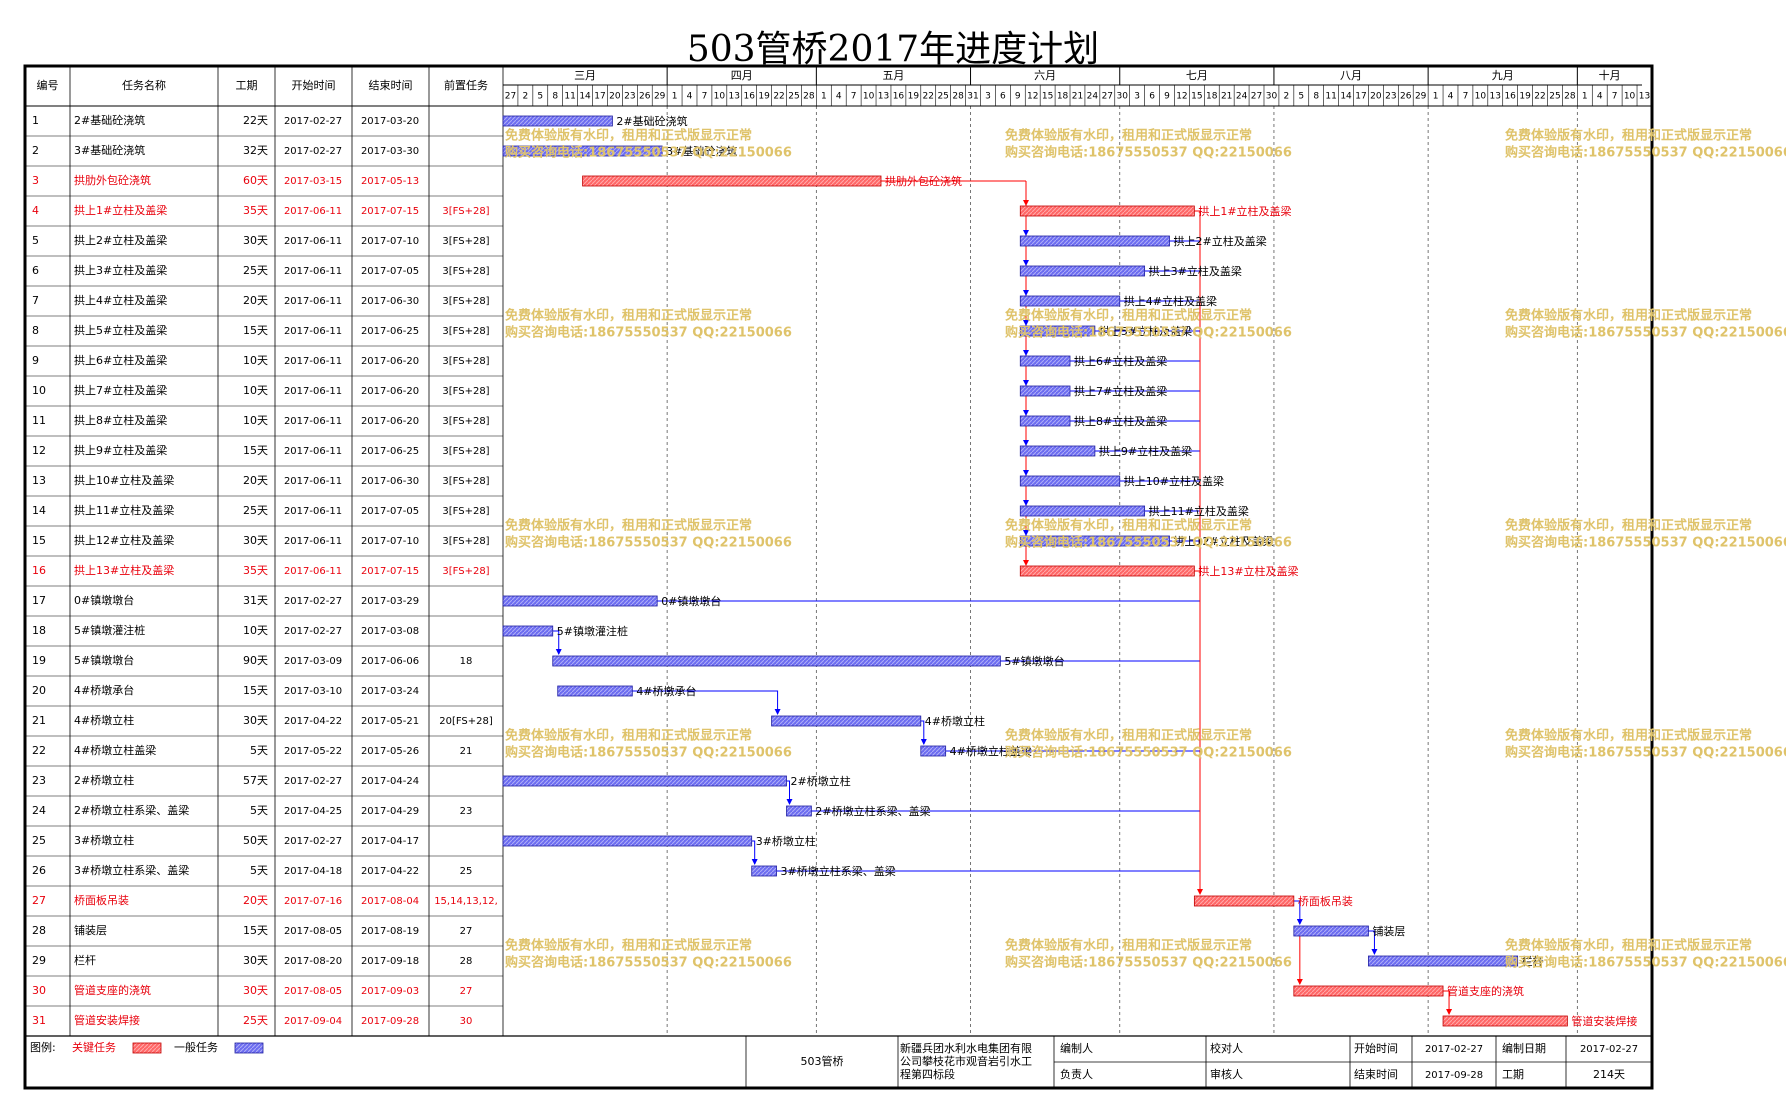  Describe the element at coordinates (585, 75) in the screenshot. I see `month-label: 三月` at that location.